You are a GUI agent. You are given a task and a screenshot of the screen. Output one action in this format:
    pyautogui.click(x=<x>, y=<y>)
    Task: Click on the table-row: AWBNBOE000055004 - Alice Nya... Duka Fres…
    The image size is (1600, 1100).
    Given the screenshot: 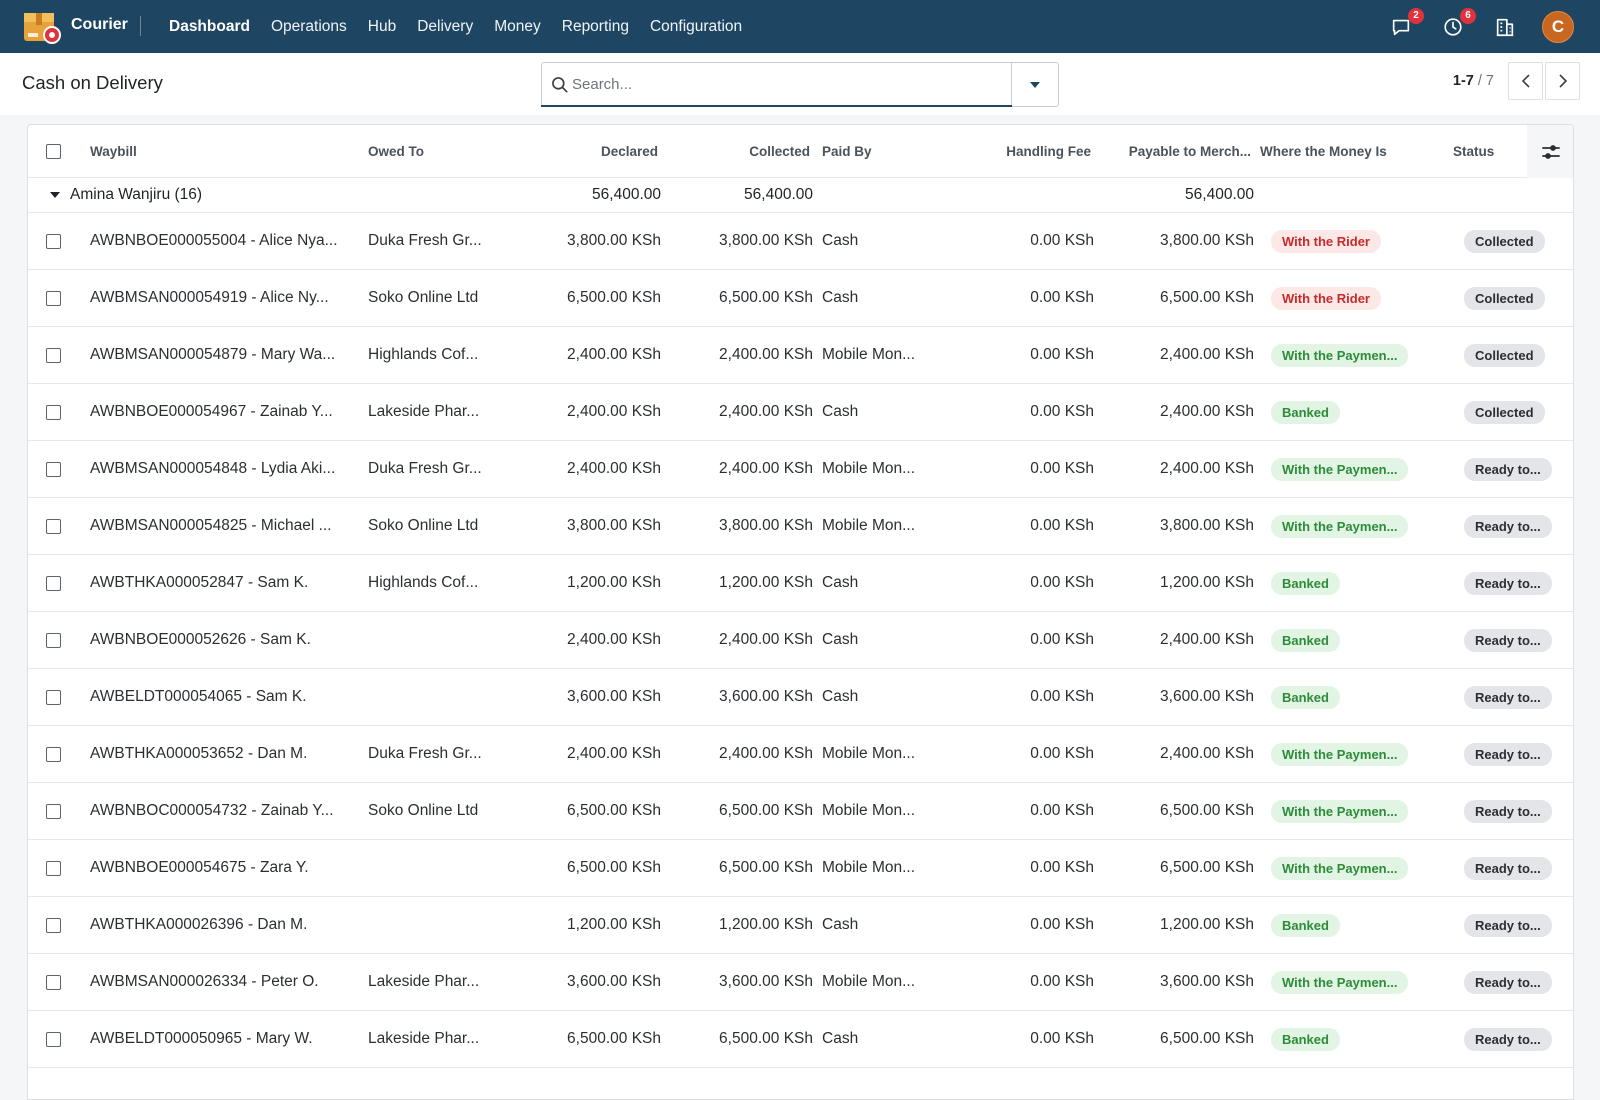 What is the action you would take?
    pyautogui.click(x=800, y=241)
    